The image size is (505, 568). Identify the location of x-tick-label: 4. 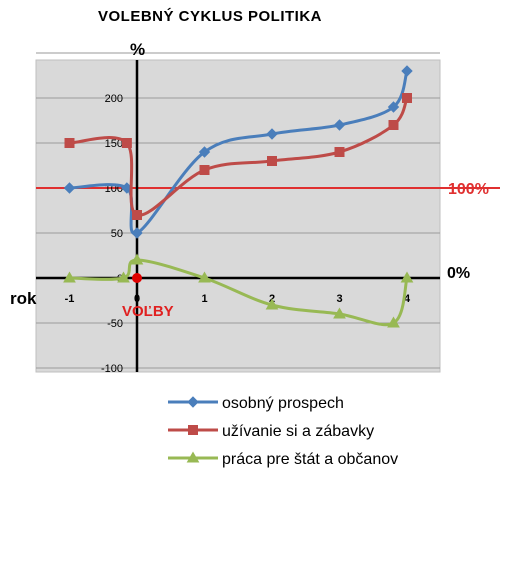
(407, 299).